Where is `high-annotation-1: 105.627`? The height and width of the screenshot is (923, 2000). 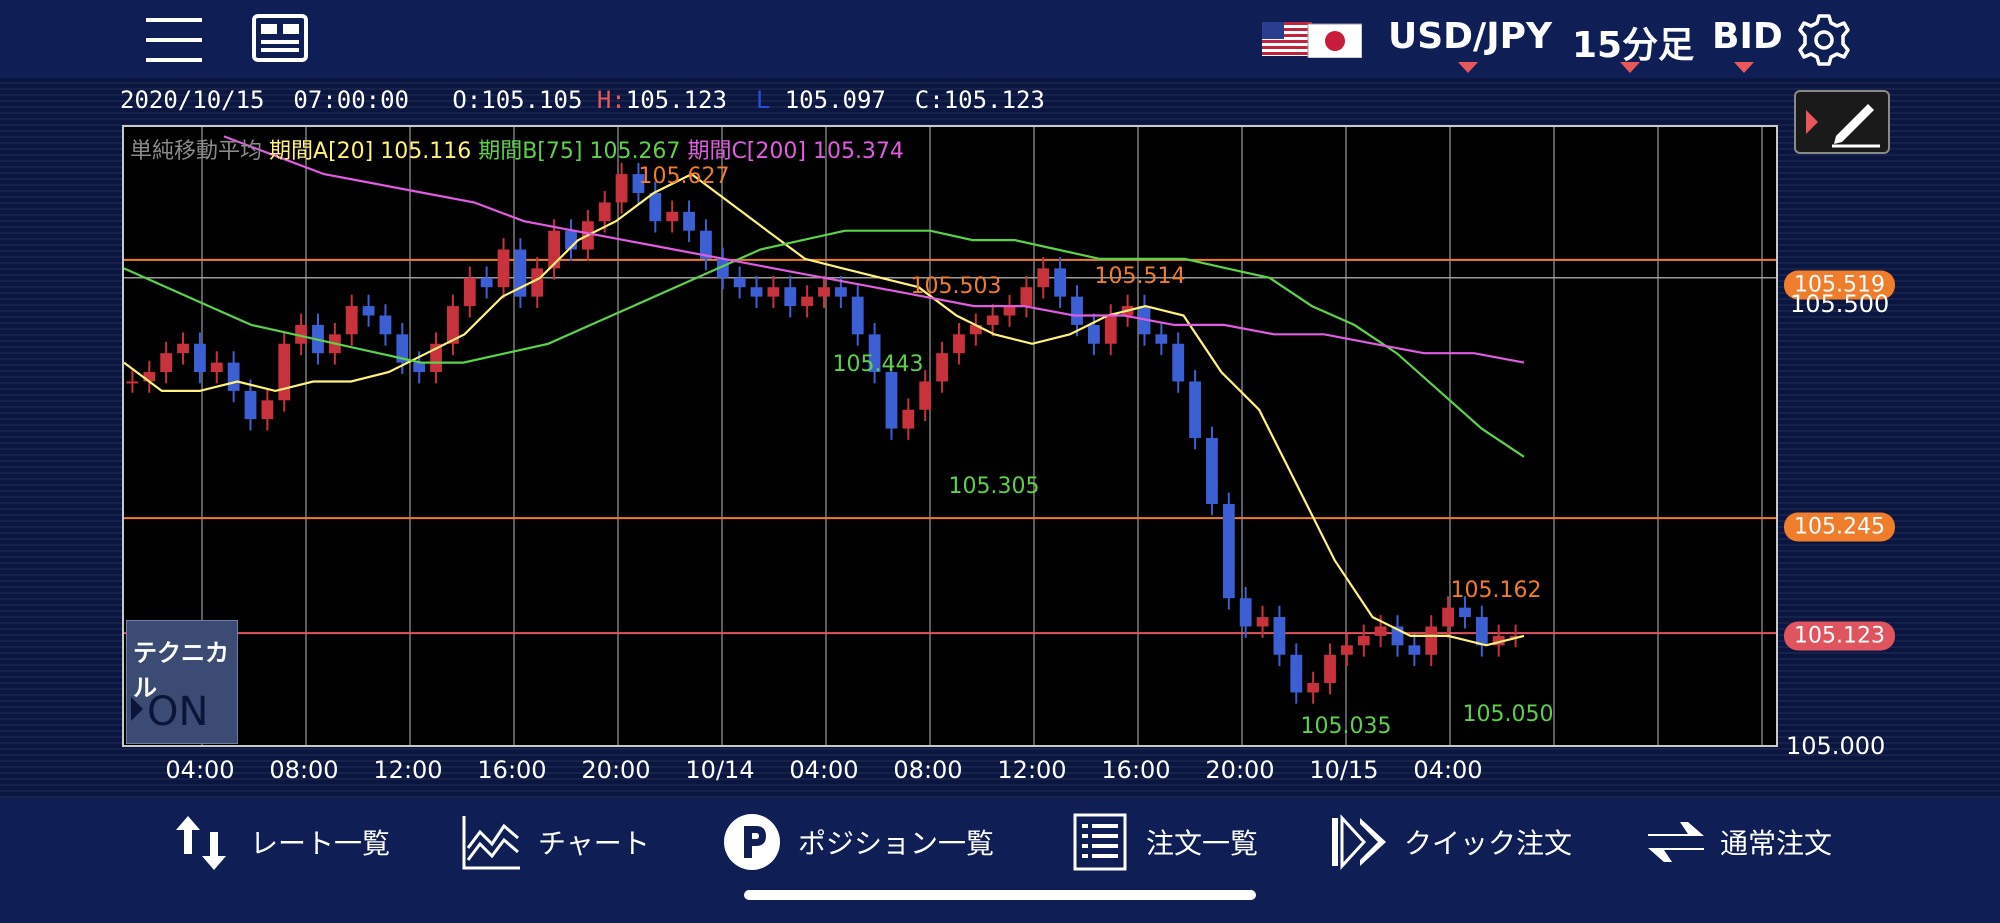 high-annotation-1: 105.627 is located at coordinates (684, 176).